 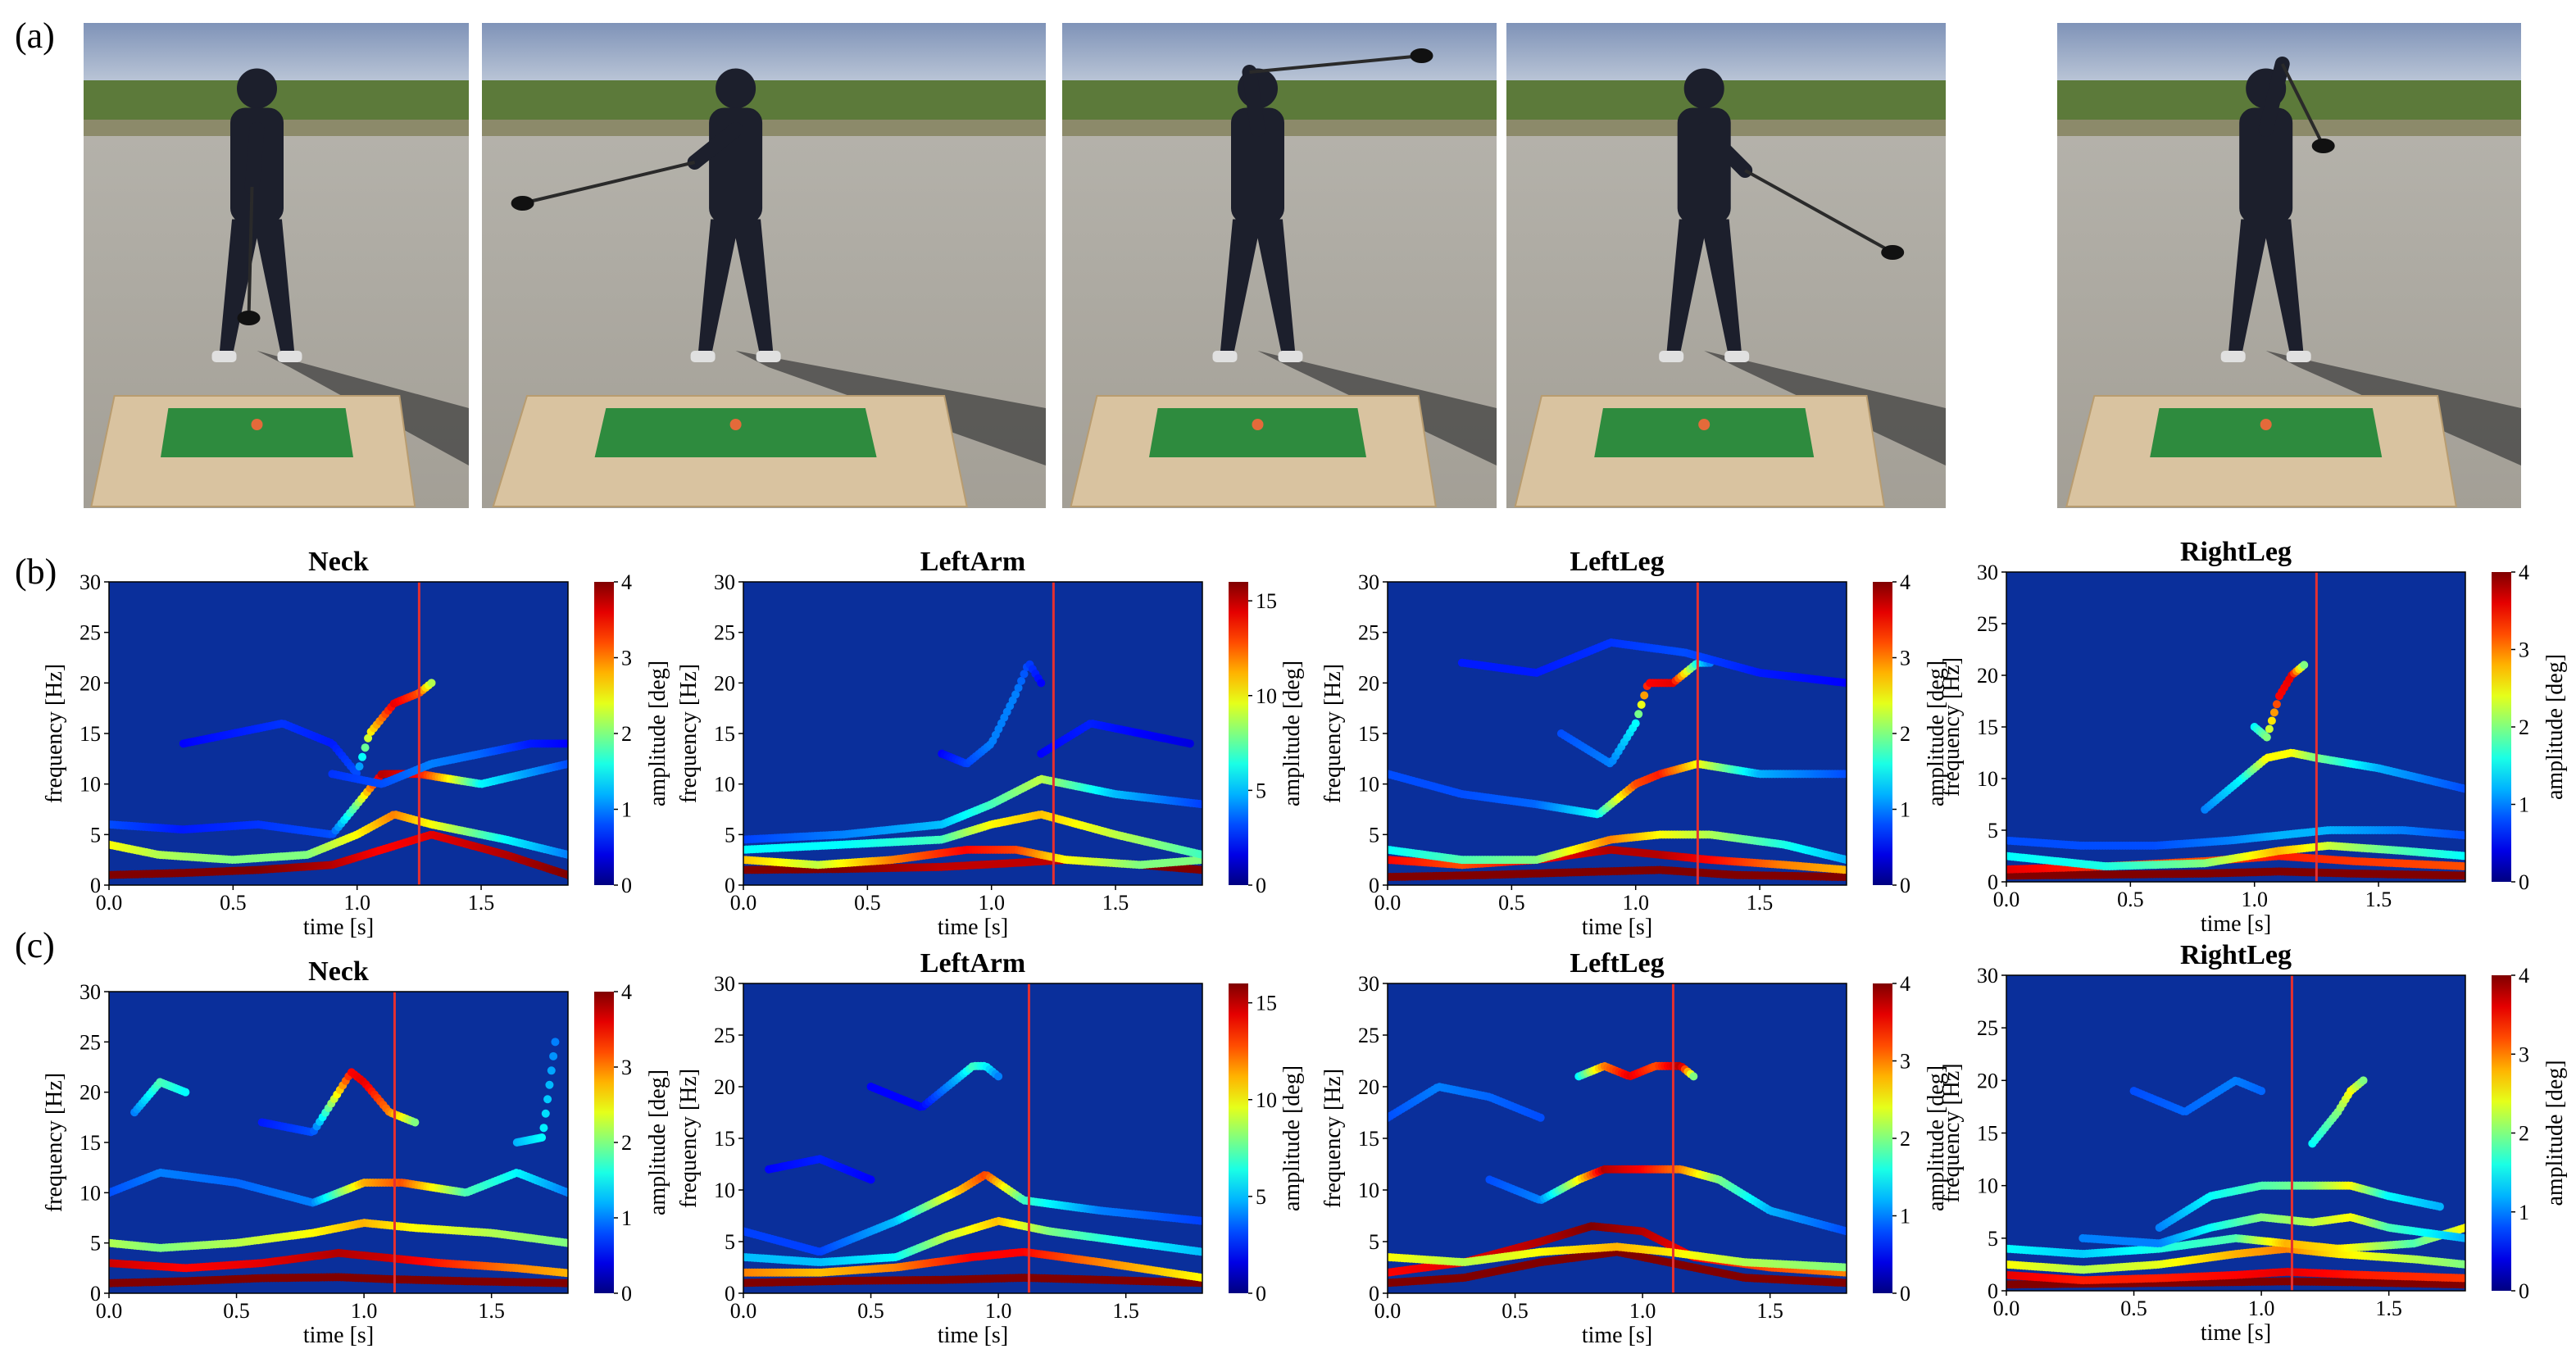 What do you see at coordinates (626, 1067) in the screenshot?
I see `colorbar-tick-label: 3` at bounding box center [626, 1067].